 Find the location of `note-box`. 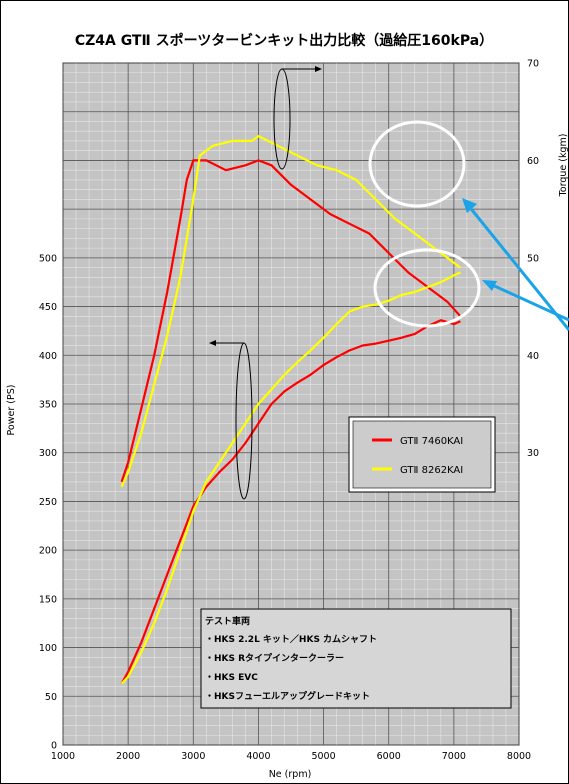

note-box is located at coordinates (356, 658).